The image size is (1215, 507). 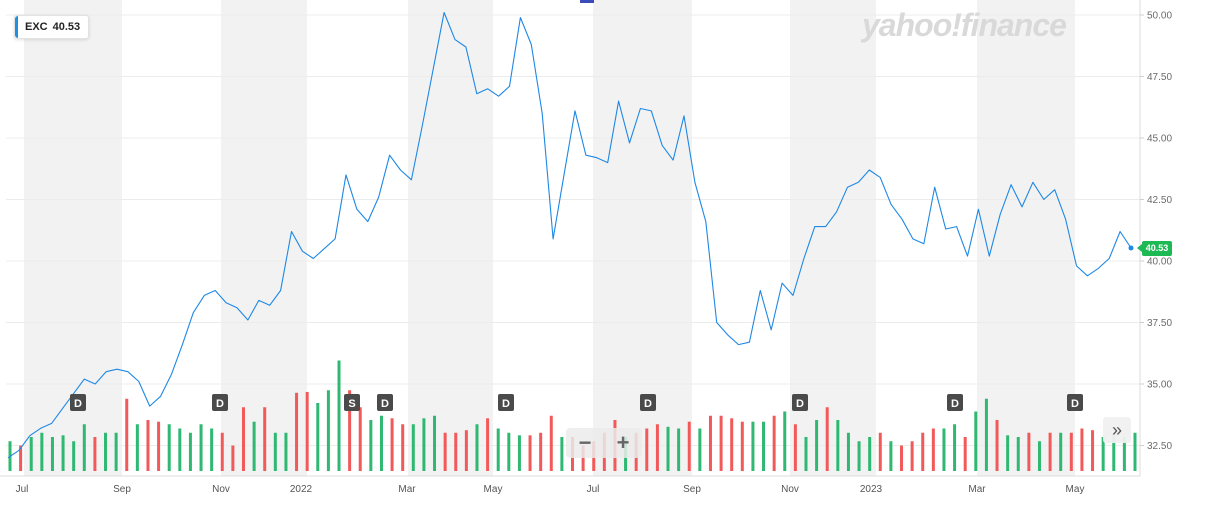 What do you see at coordinates (1159, 262) in the screenshot?
I see `y-tick-label: 40.00` at bounding box center [1159, 262].